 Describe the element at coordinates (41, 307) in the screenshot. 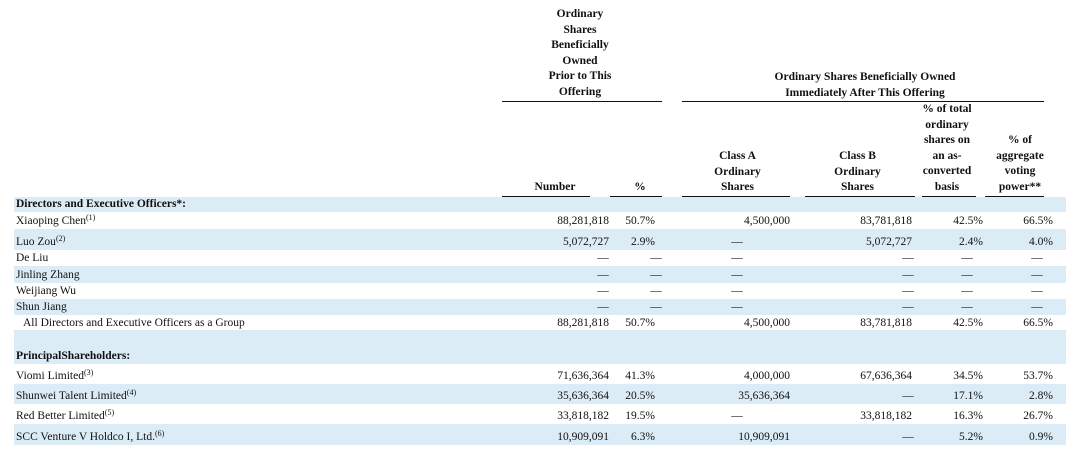

I see `row-name: Shun Jiang` at that location.